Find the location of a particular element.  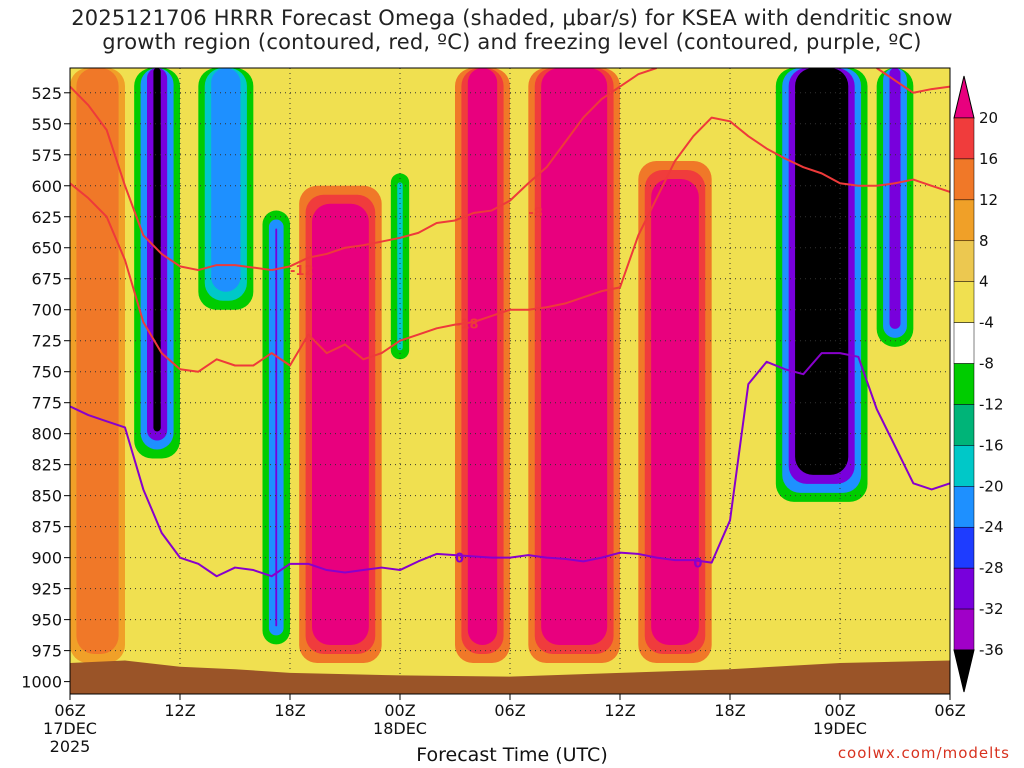

ytick-label-675: 675 is located at coordinates (46, 279).